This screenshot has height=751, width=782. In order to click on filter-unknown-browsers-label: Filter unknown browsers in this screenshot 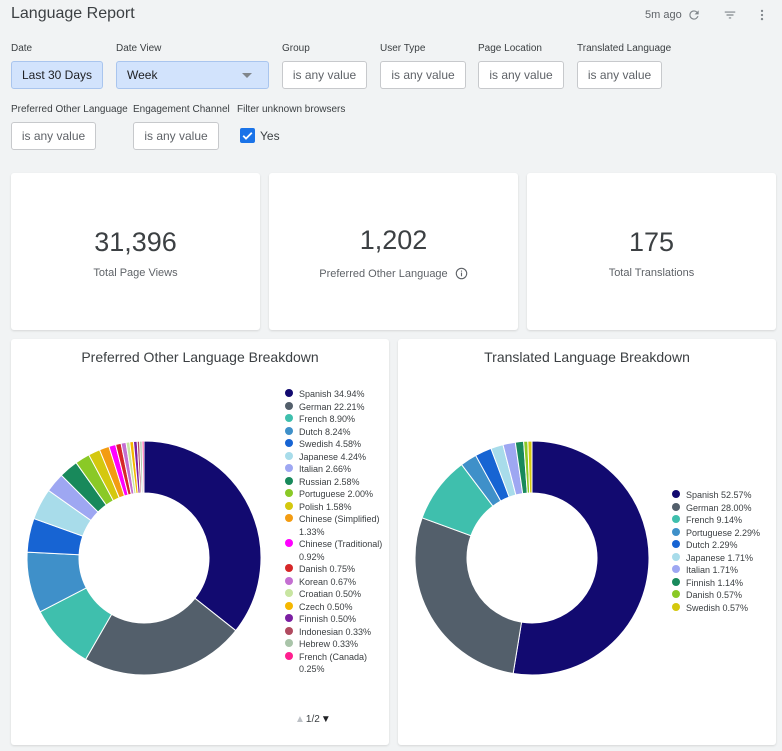, I will do `click(291, 109)`.